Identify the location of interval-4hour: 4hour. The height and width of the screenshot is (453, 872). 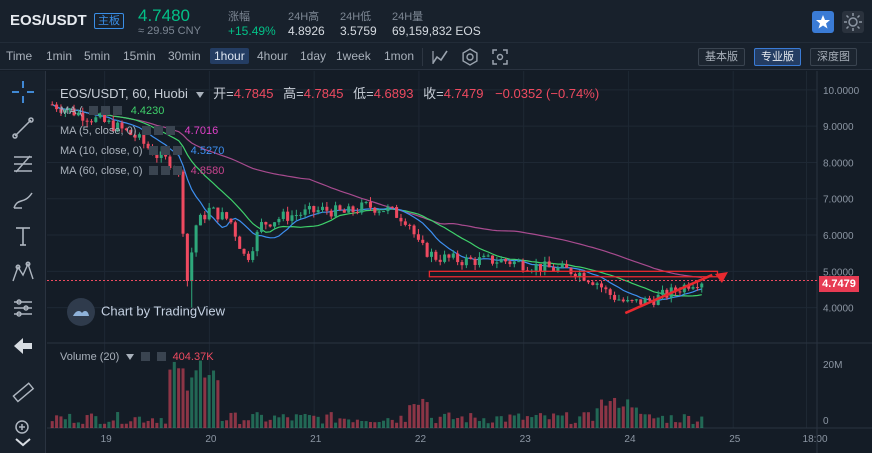
(272, 56).